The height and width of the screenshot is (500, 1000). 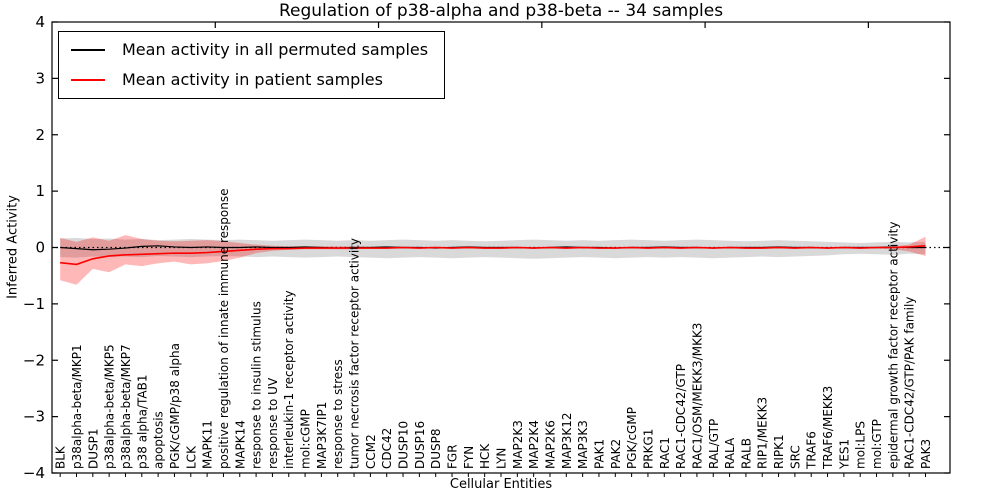 I want to click on y-tick-label: −4, so click(x=34, y=473).